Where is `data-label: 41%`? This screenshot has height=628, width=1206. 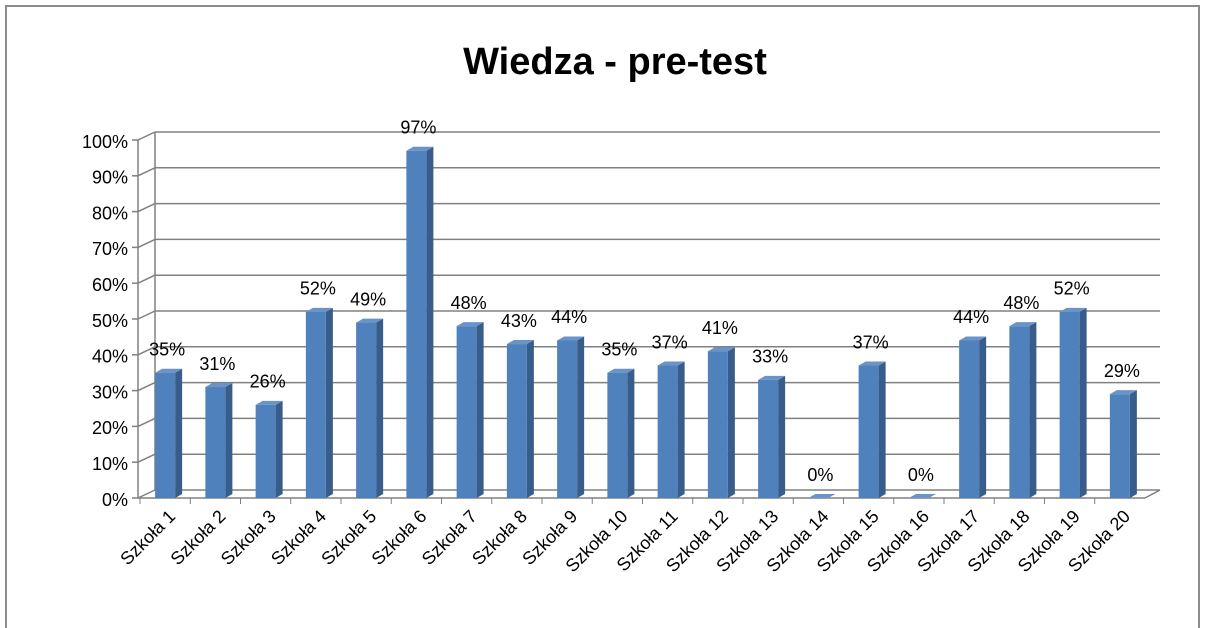 data-label: 41% is located at coordinates (720, 328).